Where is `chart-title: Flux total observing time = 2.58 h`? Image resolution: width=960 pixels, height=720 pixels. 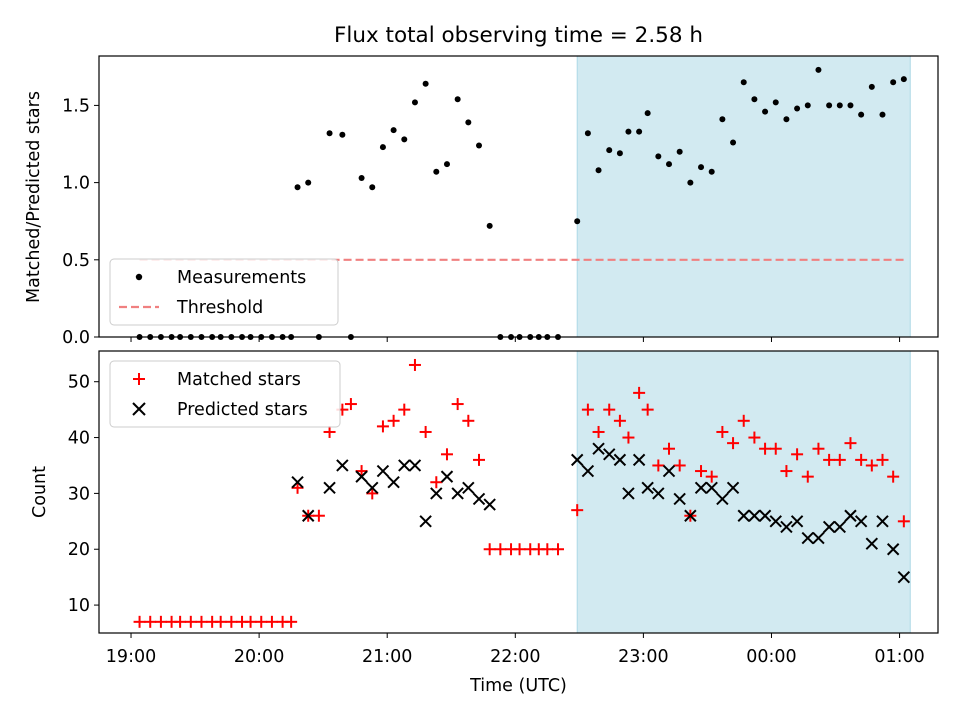
chart-title: Flux total observing time = 2.58 h is located at coordinates (518, 35).